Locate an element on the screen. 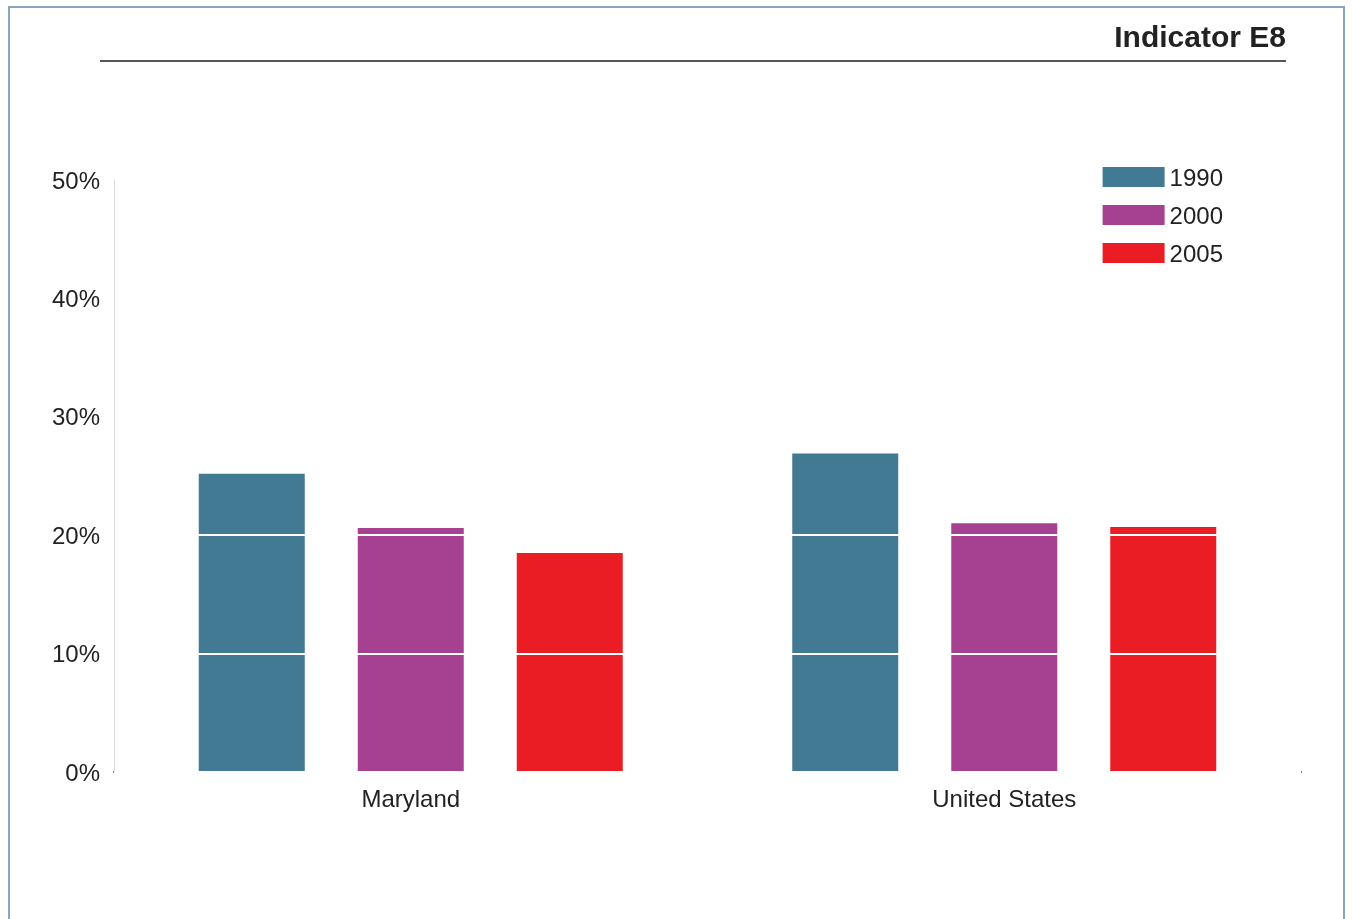 The image size is (1353, 919). y-tick-label: 40% is located at coordinates (75, 298).